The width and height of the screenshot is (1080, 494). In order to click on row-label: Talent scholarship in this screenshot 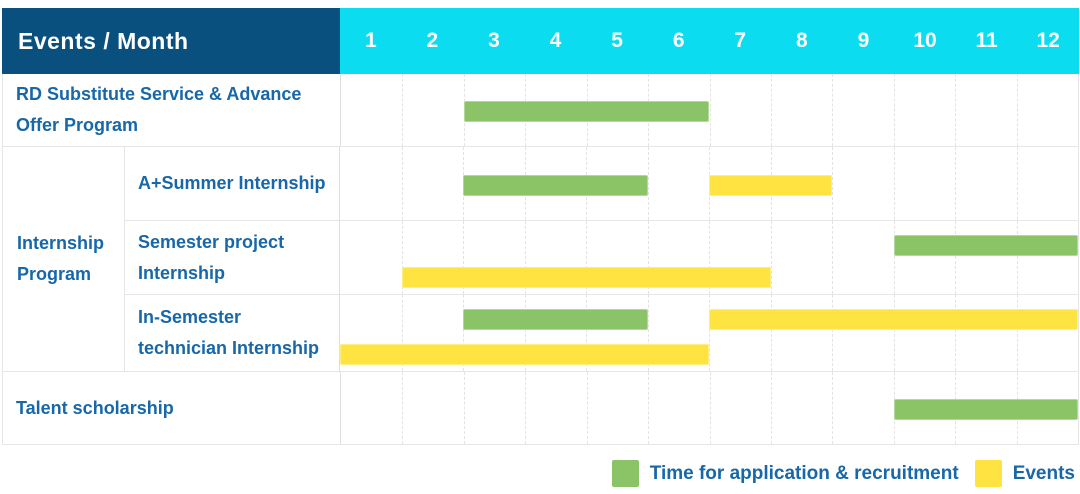, I will do `click(95, 407)`.